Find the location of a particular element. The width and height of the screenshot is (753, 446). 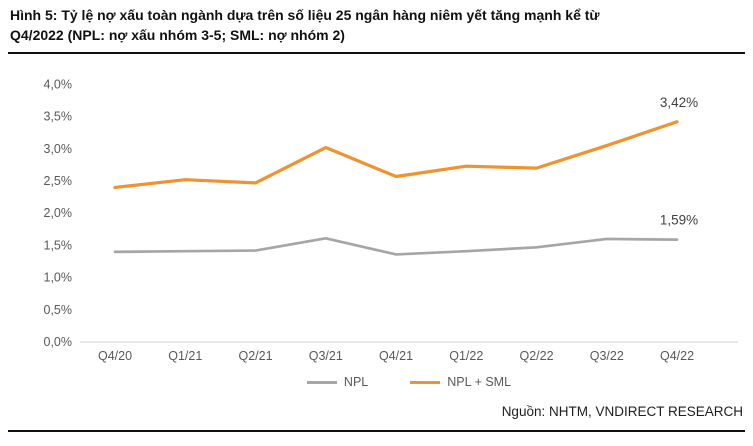

x-tick-label: Q2/22 is located at coordinates (536, 356).